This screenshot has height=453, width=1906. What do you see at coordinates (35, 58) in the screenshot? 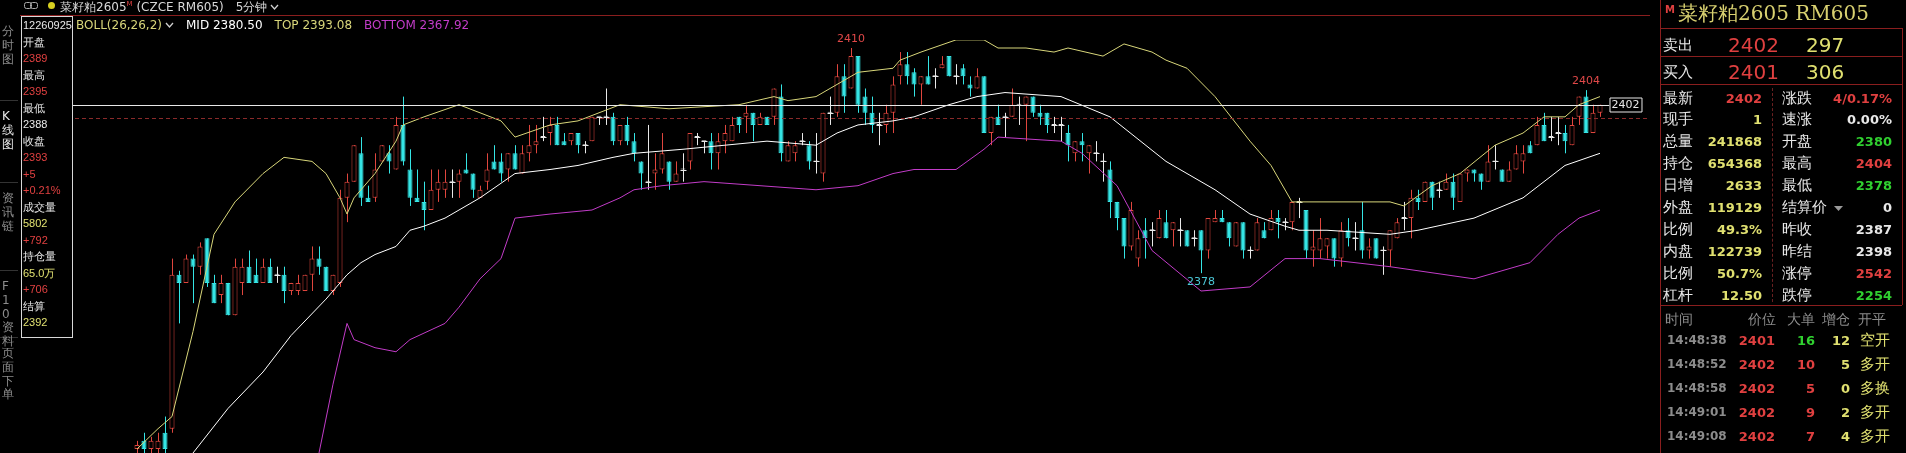
I see `text: 2389` at bounding box center [35, 58].